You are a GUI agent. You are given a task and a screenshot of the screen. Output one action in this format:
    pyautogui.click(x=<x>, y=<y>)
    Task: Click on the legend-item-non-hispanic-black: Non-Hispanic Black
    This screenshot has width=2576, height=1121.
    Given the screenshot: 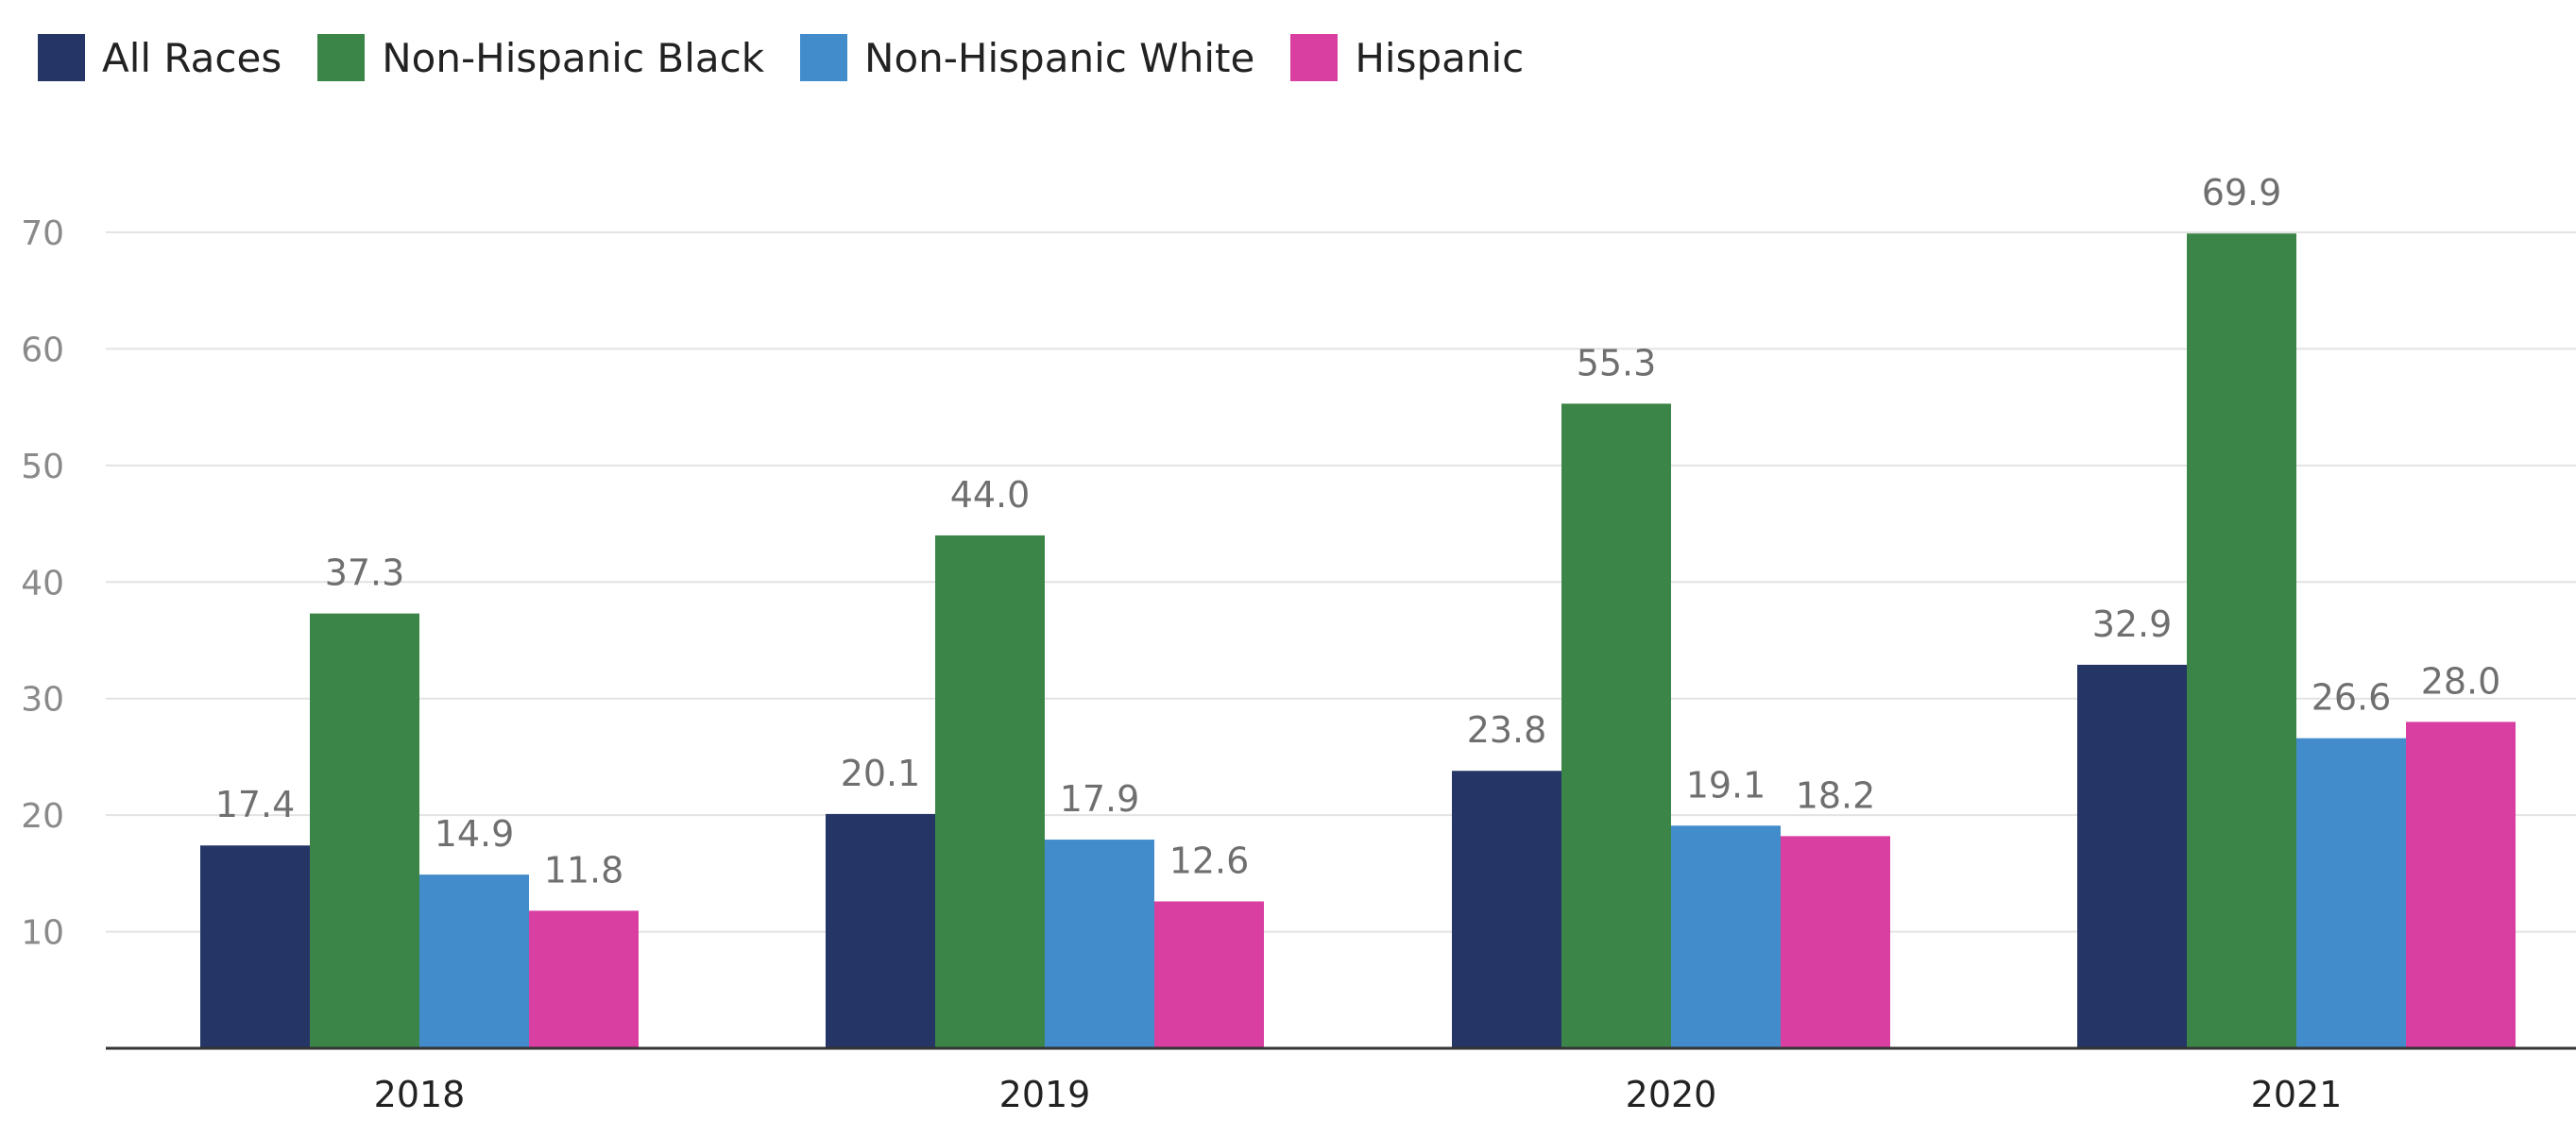 What is the action you would take?
    pyautogui.click(x=541, y=57)
    